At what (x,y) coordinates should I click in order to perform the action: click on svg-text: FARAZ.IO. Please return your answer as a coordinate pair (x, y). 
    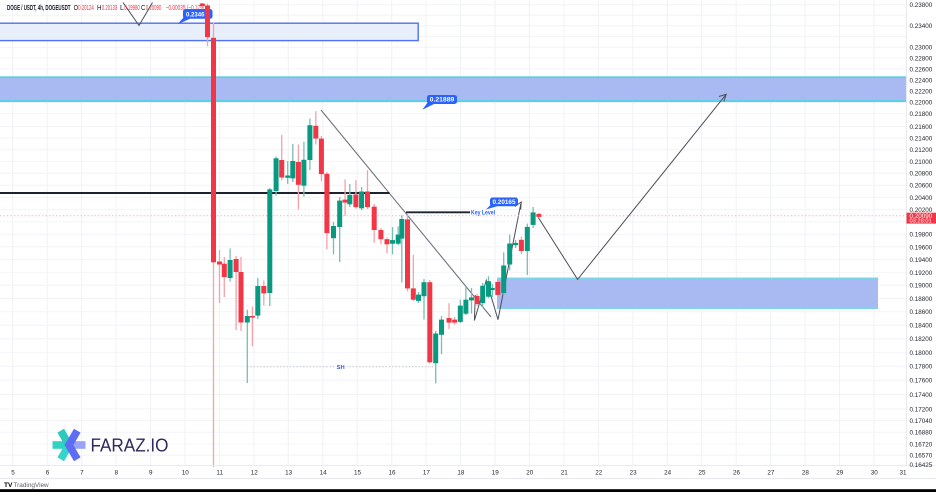
    Looking at the image, I should click on (130, 445).